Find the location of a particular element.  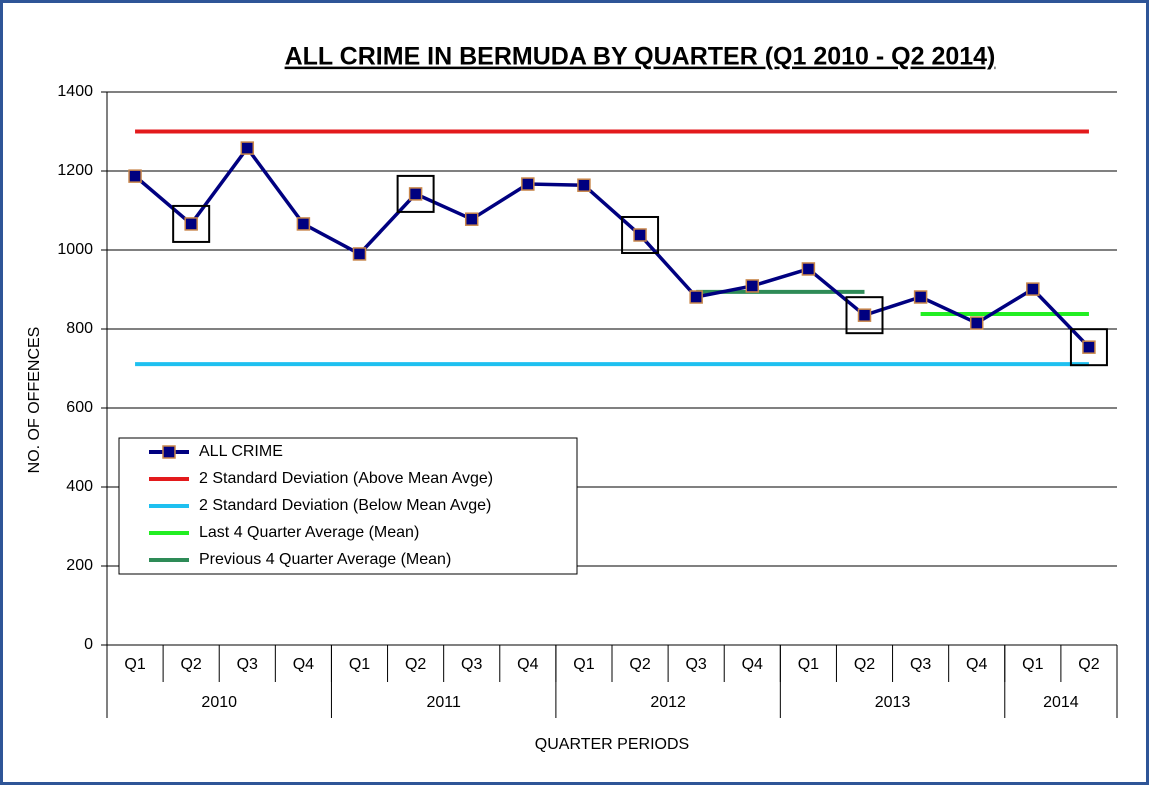

legend-label: Previous 4 Quarter Average (Mean) is located at coordinates (325, 559).